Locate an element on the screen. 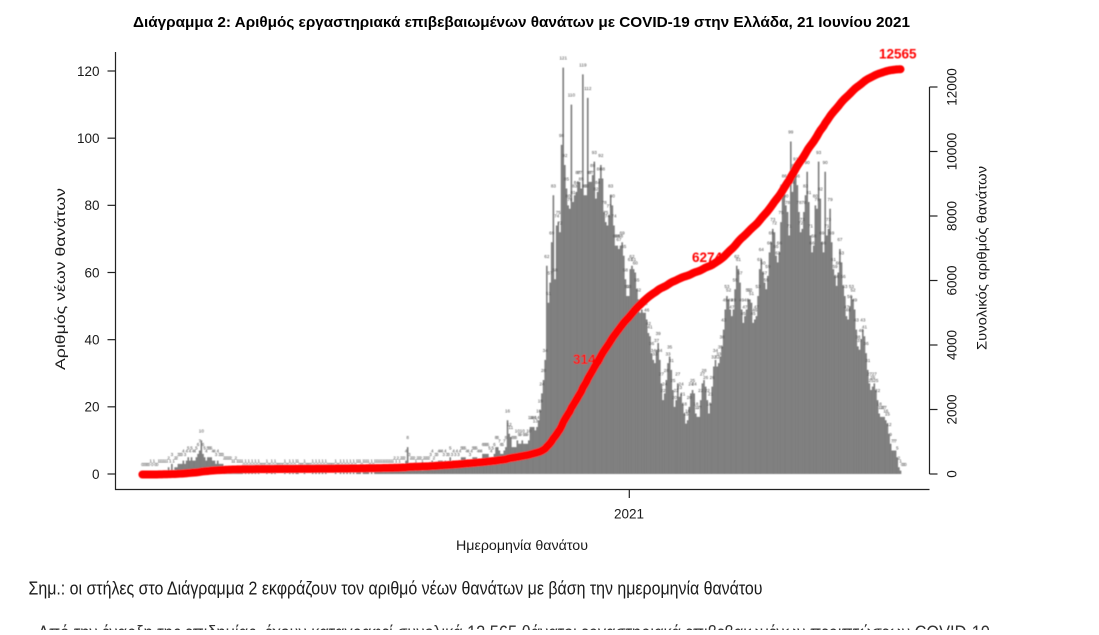 The width and height of the screenshot is (1099, 635). svg-text: 20 is located at coordinates (675, 397).